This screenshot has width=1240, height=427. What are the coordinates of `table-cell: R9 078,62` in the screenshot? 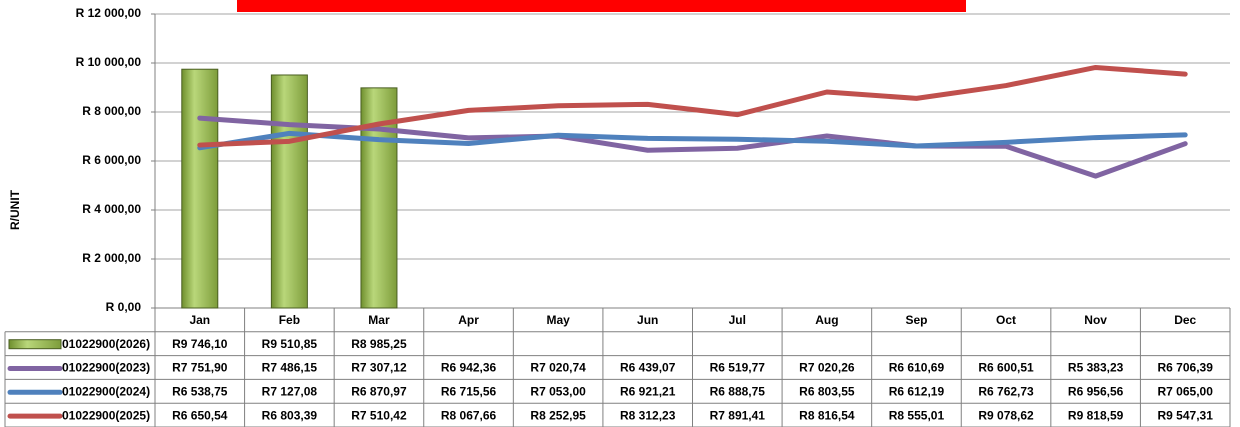 It's located at (1006, 415).